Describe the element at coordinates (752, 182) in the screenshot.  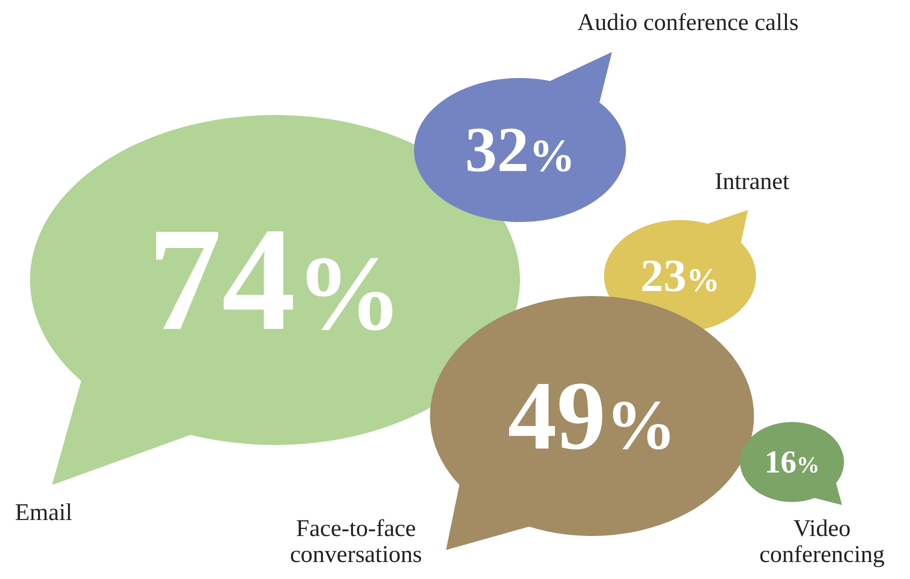
I see `category-label: Intranet` at that location.